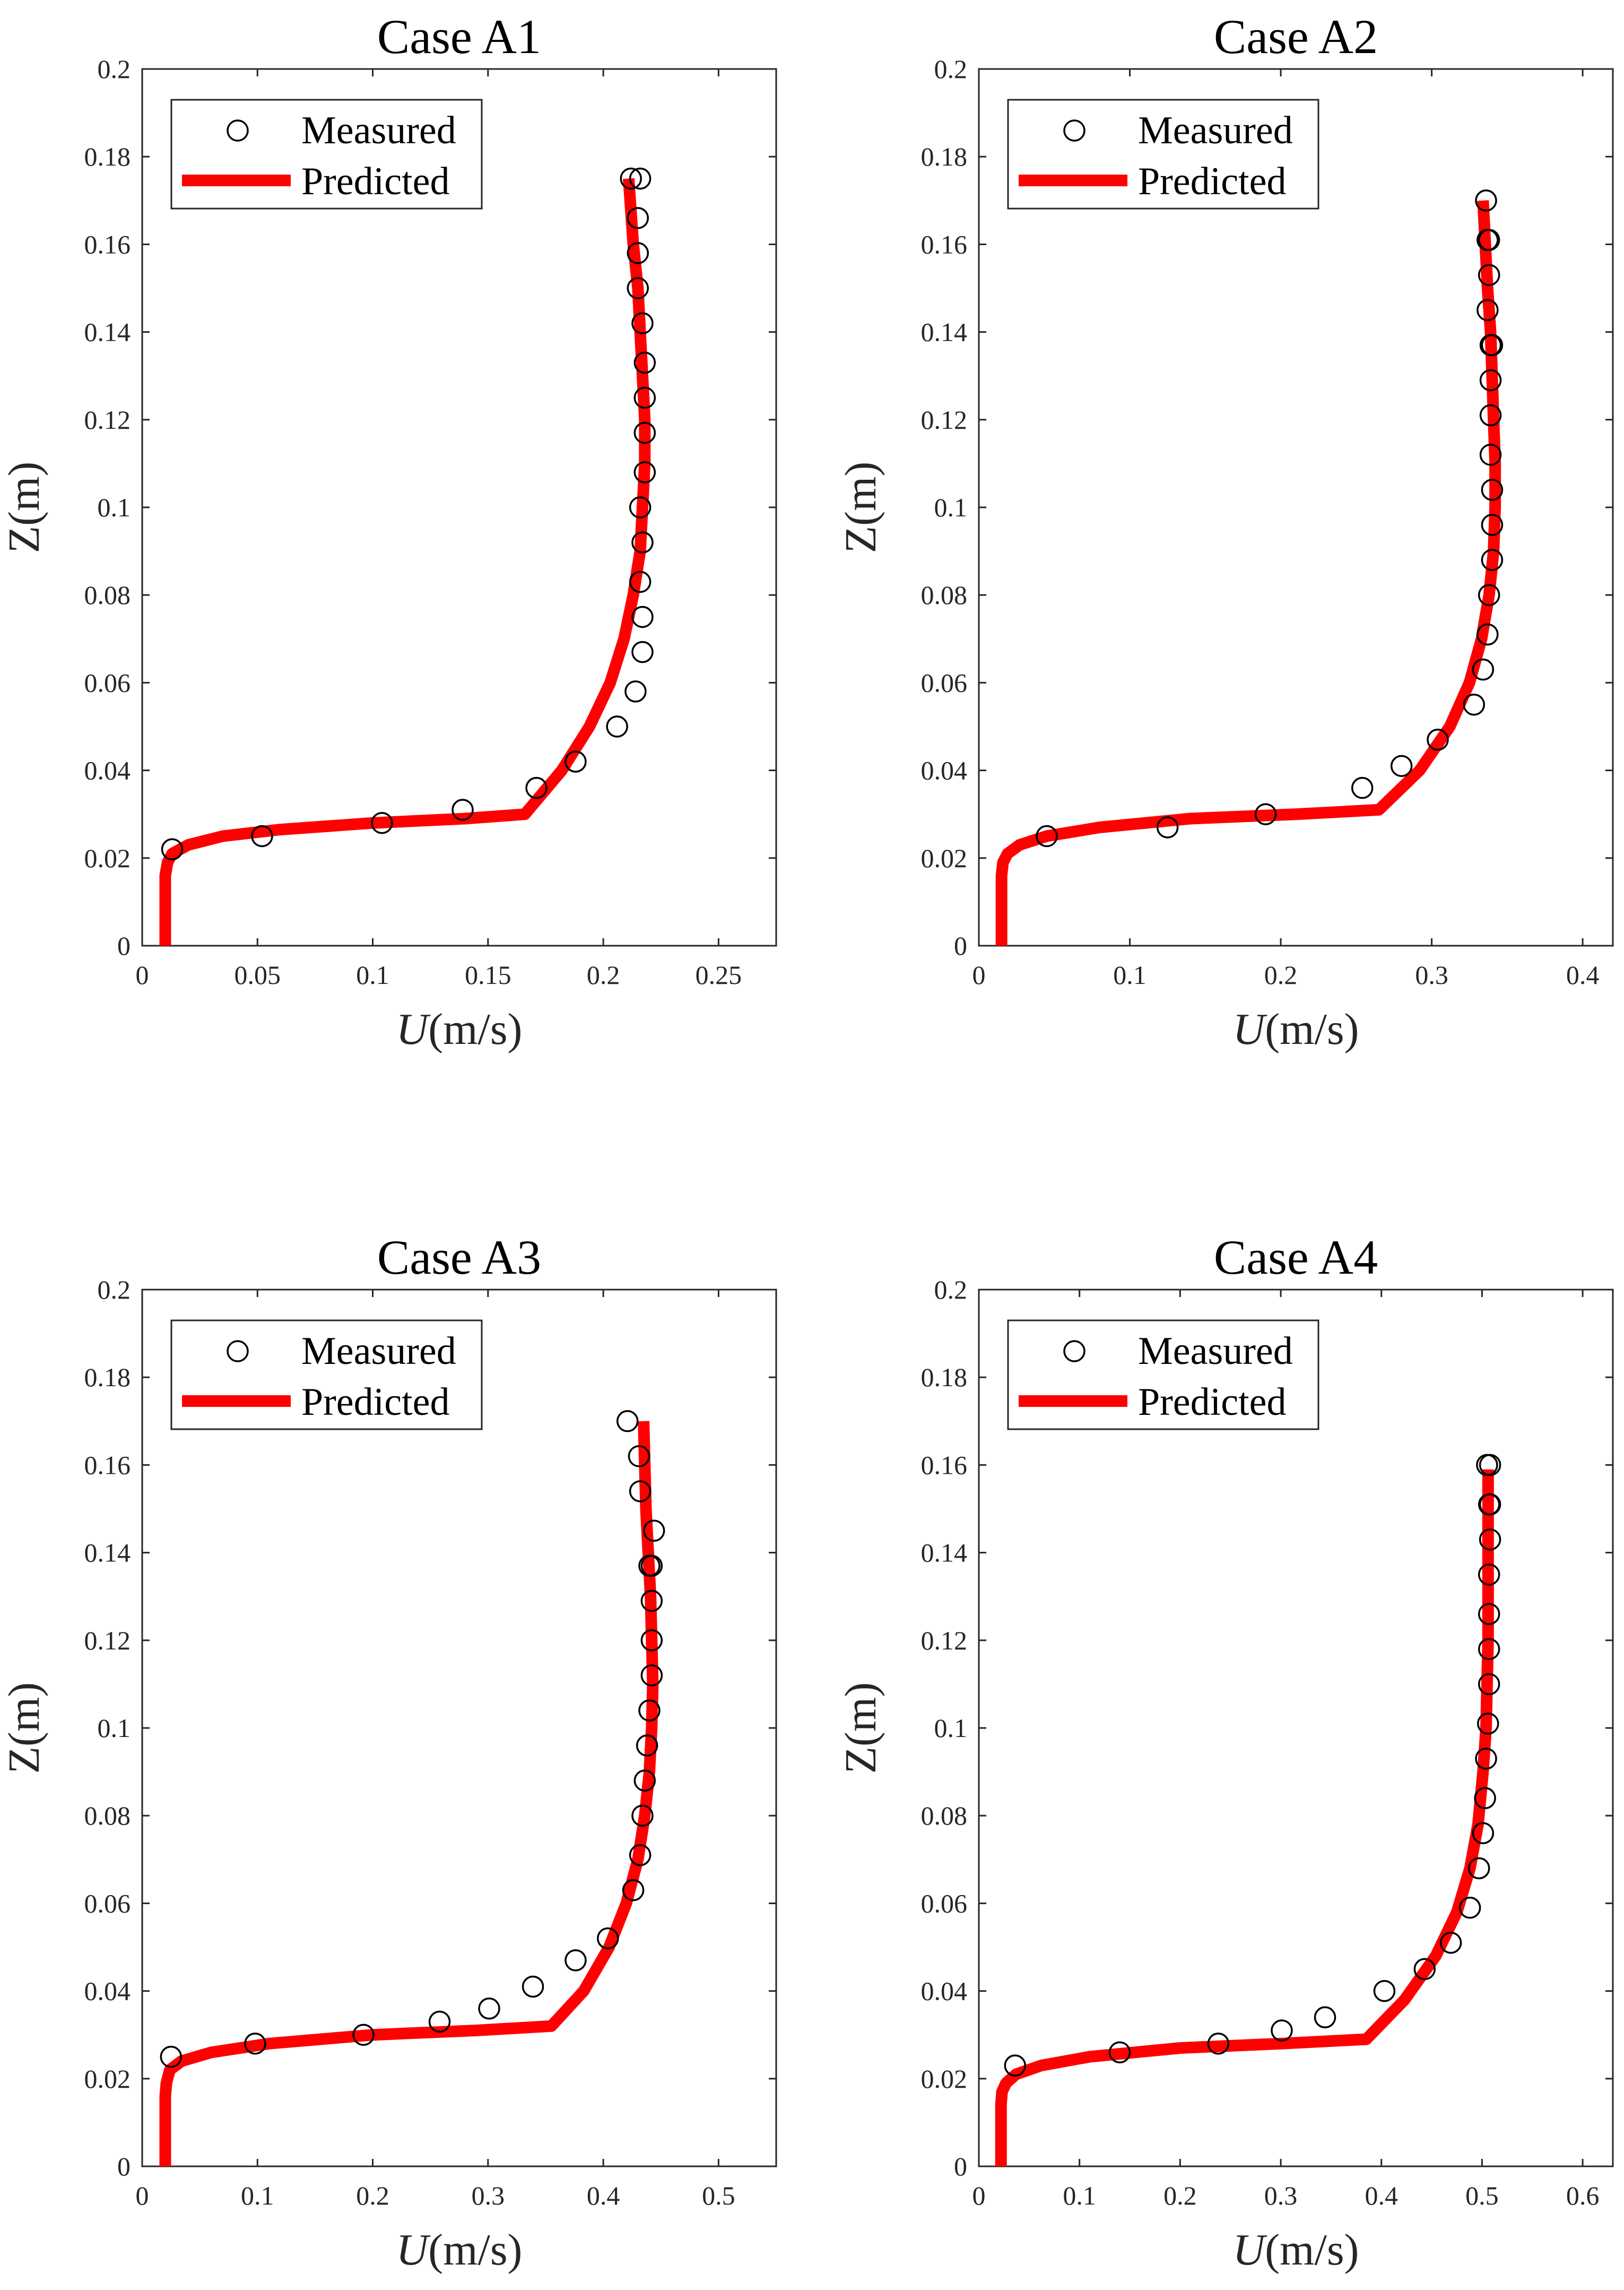 Image resolution: width=1624 pixels, height=2290 pixels. Describe the element at coordinates (944, 1640) in the screenshot. I see `y-tick-label: 0.12` at that location.